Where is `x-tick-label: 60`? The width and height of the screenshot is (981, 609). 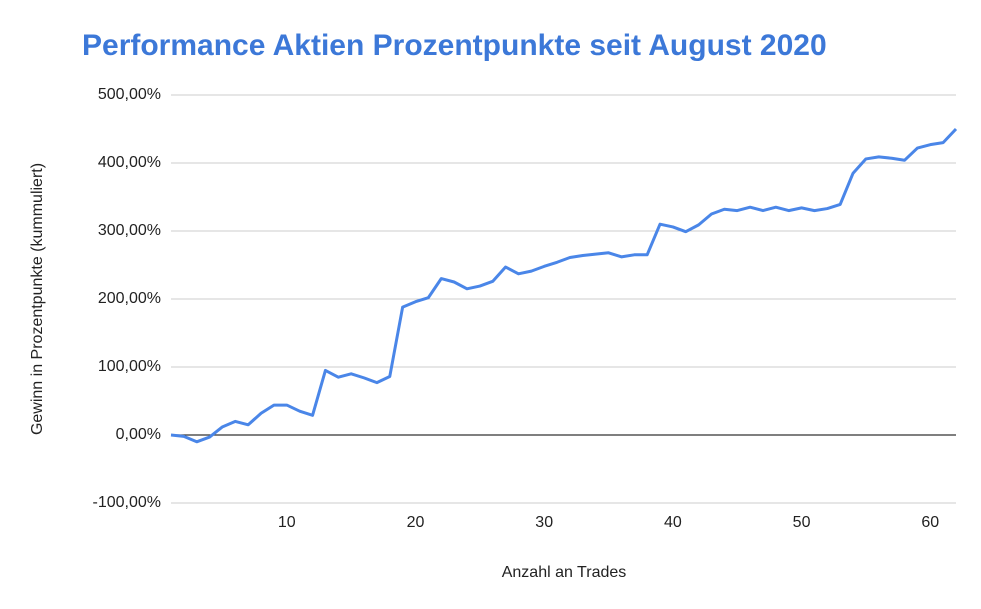
x-tick-label: 60 is located at coordinates (930, 522).